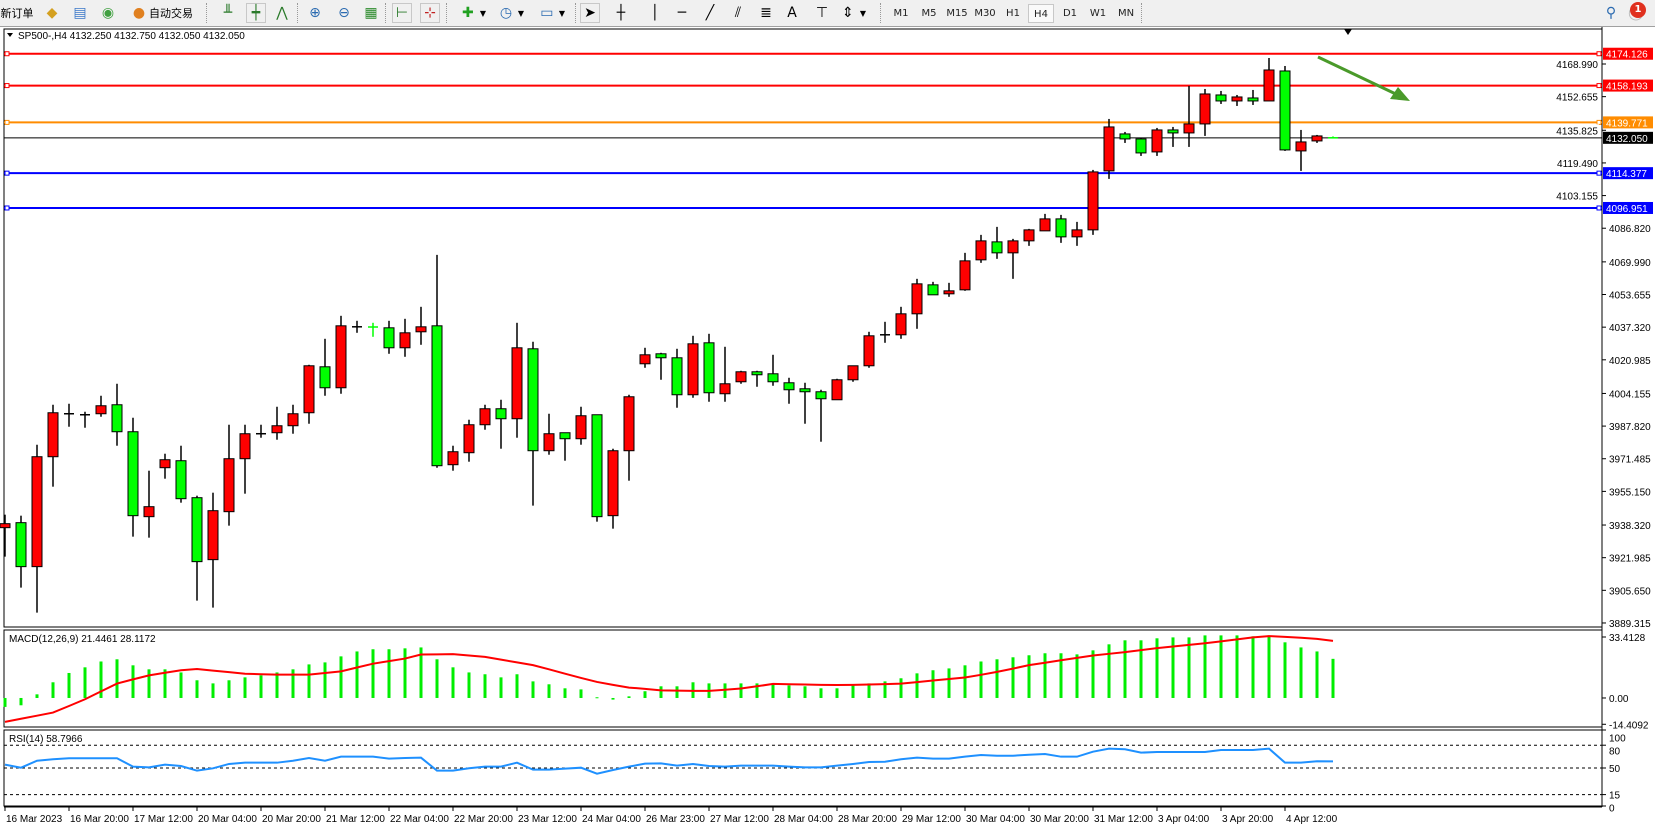 This screenshot has height=829, width=1655. What do you see at coordinates (108, 13) in the screenshot?
I see `signals-icon: ◉` at bounding box center [108, 13].